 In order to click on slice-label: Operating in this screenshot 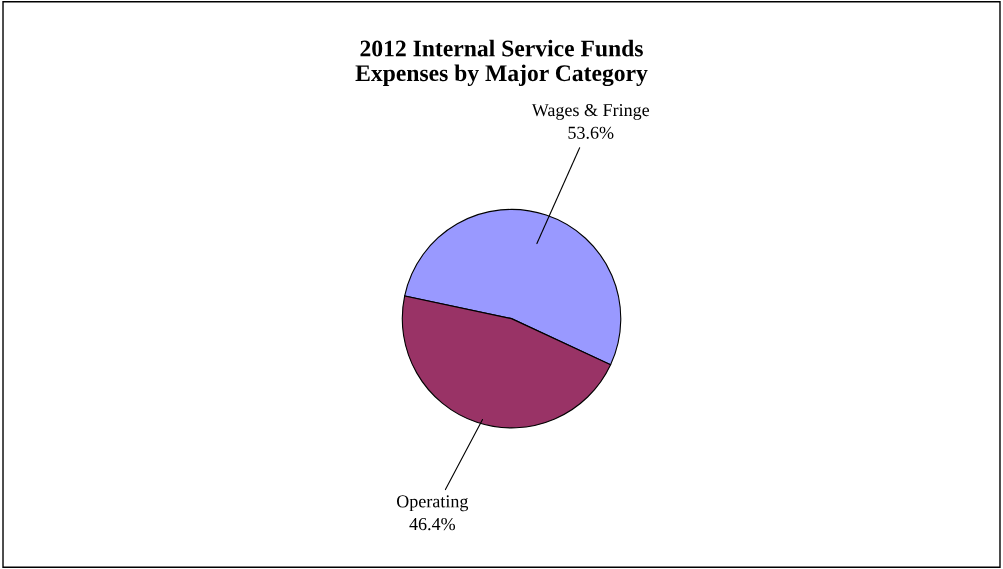, I will do `click(432, 503)`.